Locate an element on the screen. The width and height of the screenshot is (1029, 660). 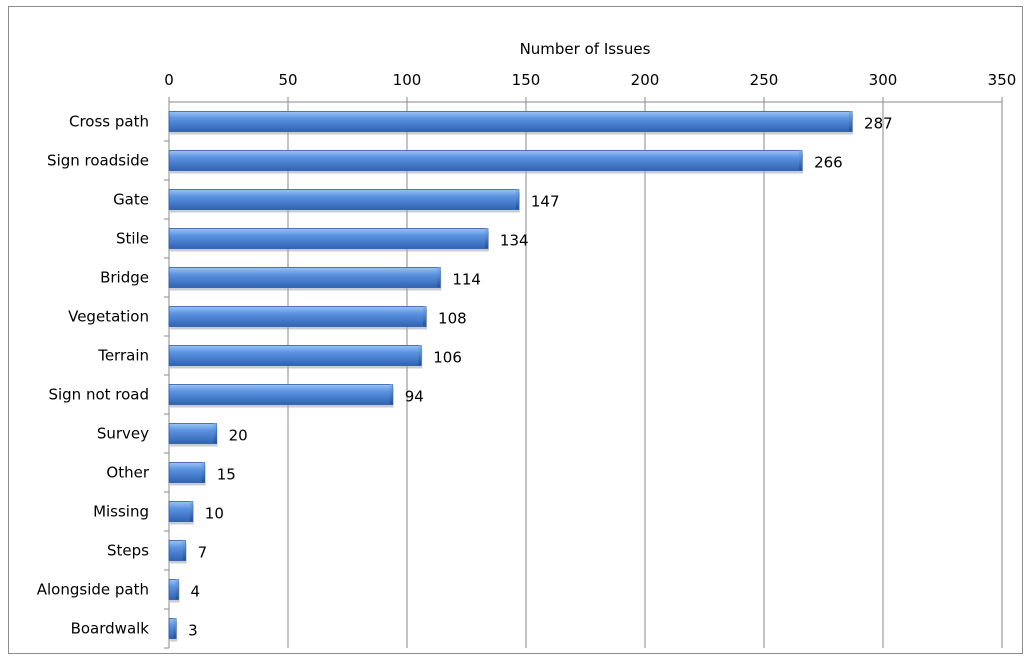
category-label: Cross path is located at coordinates (109, 122).